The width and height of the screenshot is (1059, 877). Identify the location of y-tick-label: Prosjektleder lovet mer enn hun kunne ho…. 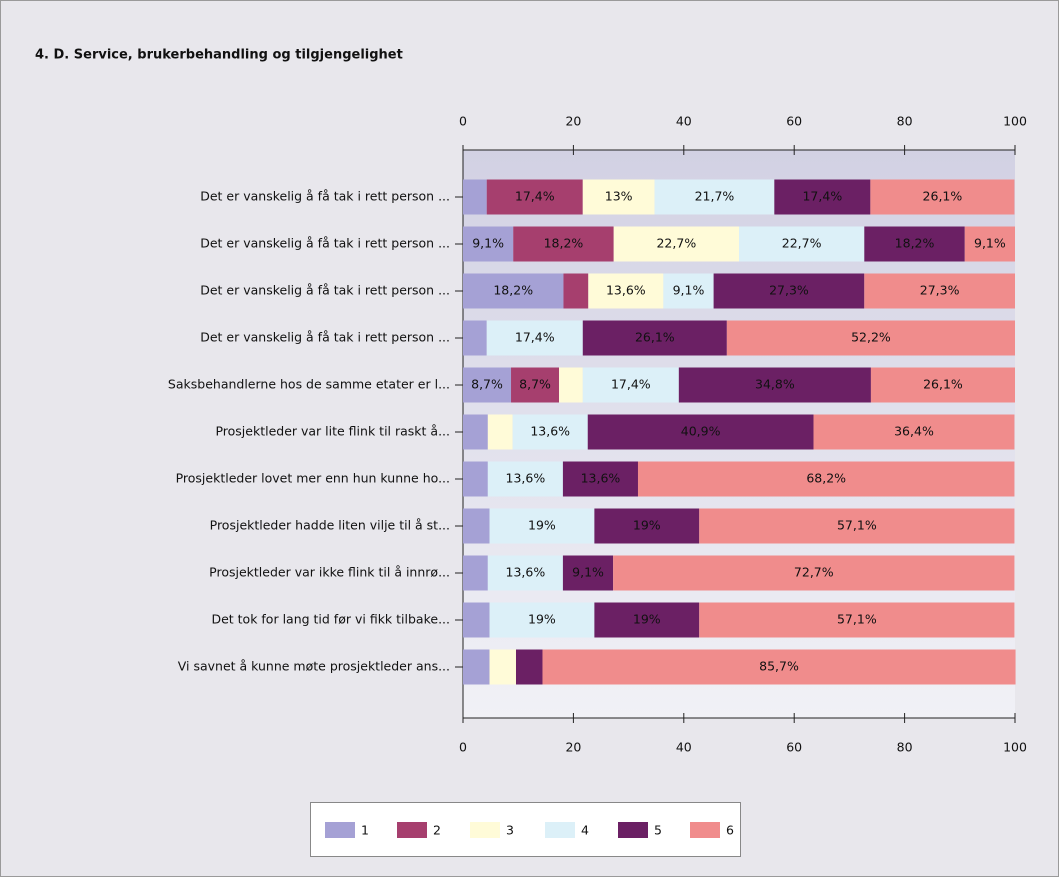
(313, 478).